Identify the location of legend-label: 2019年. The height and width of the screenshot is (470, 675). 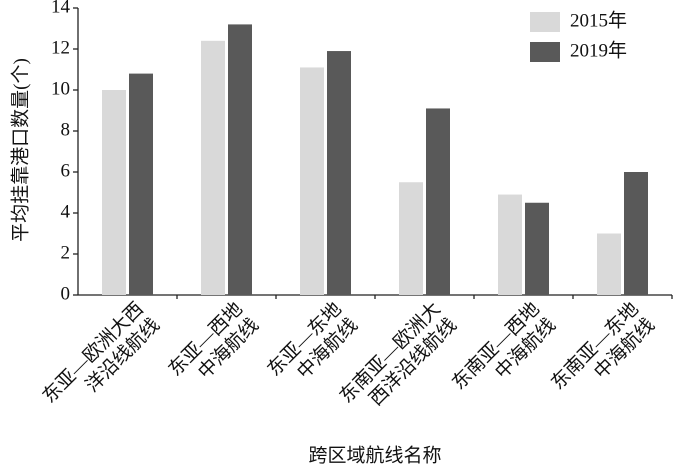
(598, 50).